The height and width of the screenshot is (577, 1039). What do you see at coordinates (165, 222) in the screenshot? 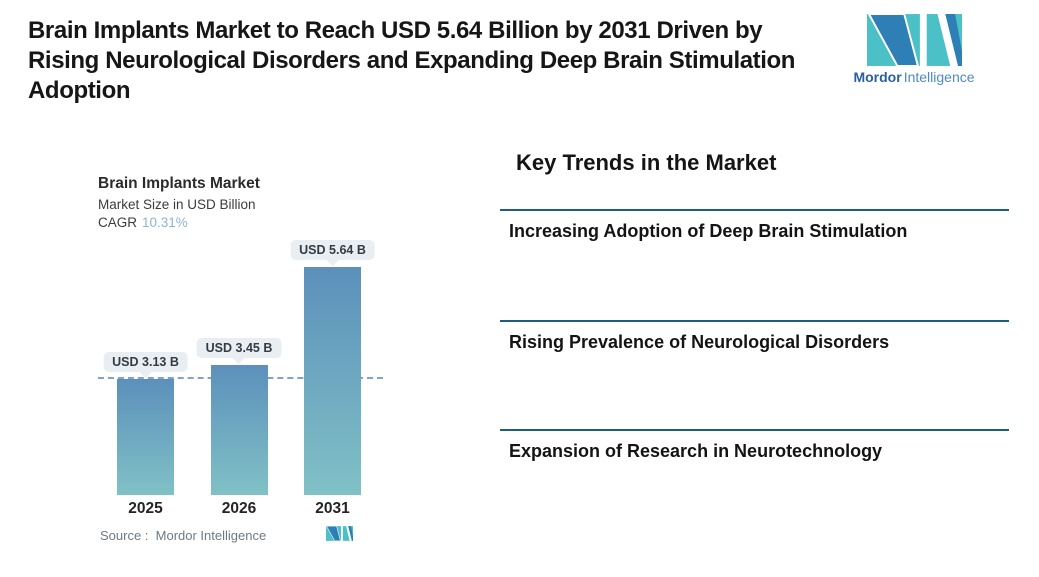
I see `cagr-value: 10.31%` at bounding box center [165, 222].